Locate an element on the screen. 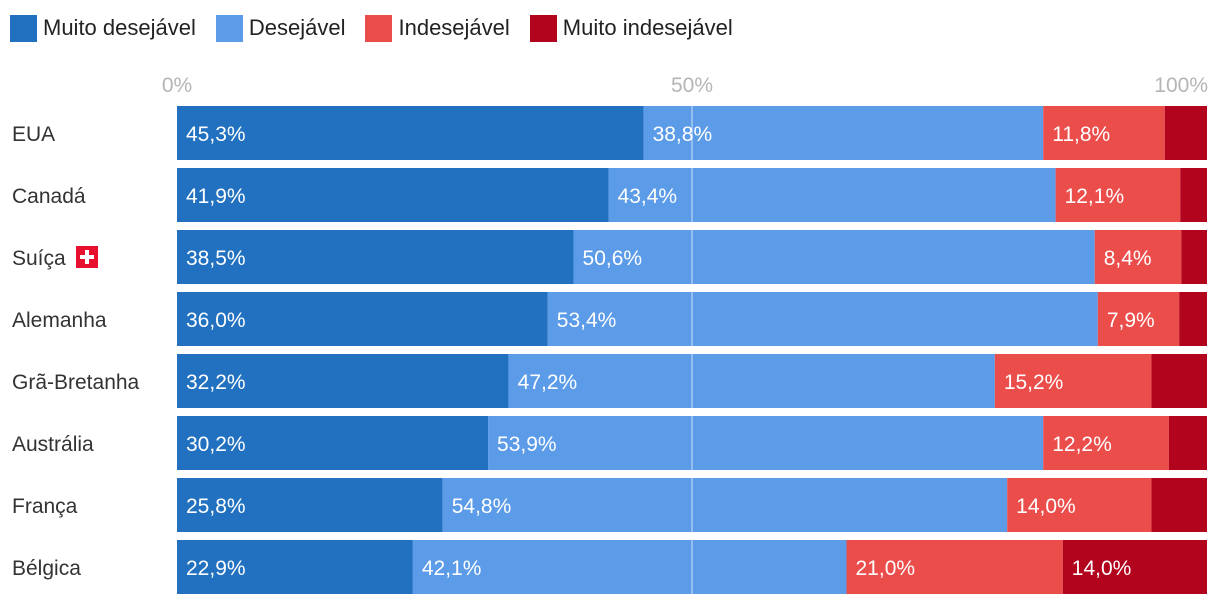 The height and width of the screenshot is (606, 1220). data-label: 47,2% is located at coordinates (548, 382).